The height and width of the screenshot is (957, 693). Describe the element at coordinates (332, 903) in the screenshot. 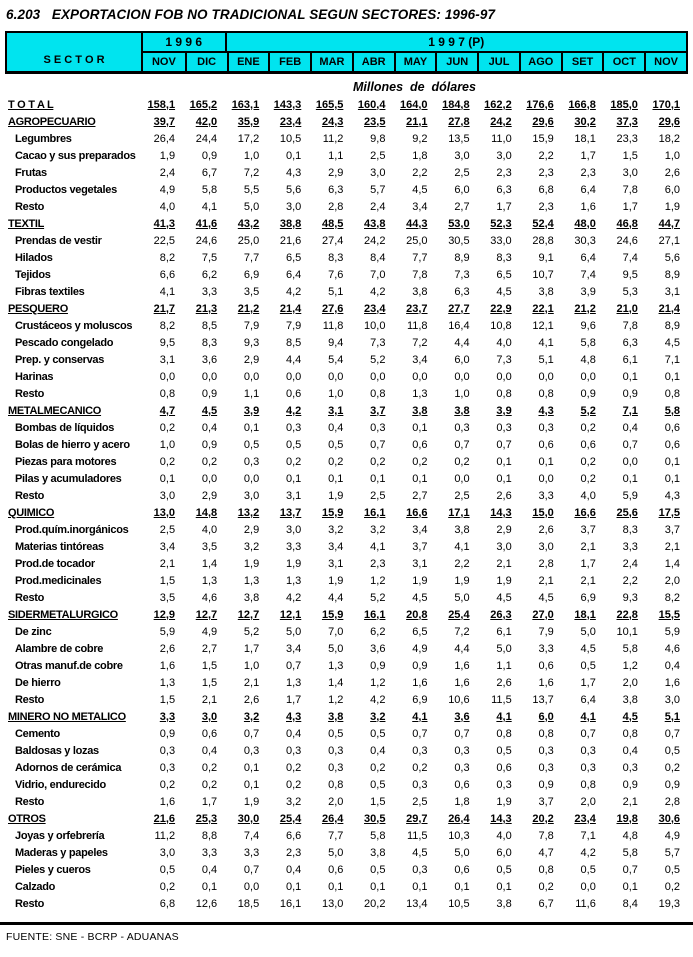

I see `value-cell: 13,0` at that location.